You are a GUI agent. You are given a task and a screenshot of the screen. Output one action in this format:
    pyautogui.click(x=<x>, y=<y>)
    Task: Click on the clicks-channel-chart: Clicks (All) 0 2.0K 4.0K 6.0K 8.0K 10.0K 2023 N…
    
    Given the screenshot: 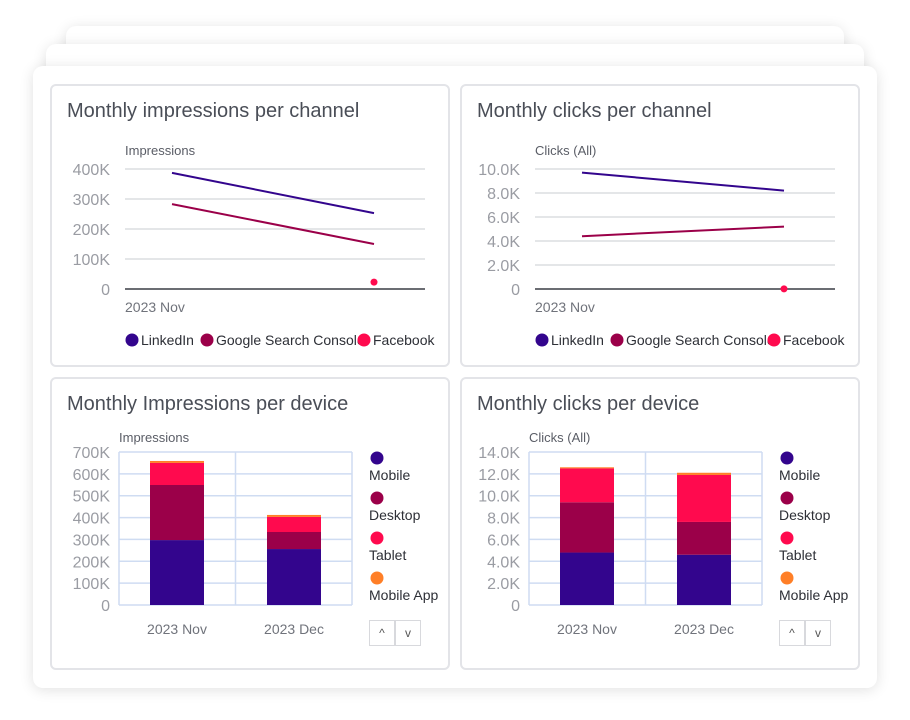 What is the action you would take?
    pyautogui.click(x=661, y=245)
    